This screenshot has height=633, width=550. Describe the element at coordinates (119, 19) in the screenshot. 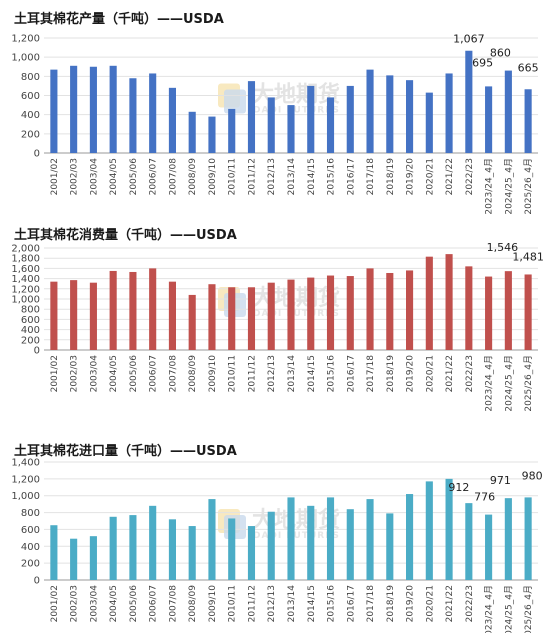

I see `chart-title: 土耳其棉花产量（千吨）——USDA` at that location.